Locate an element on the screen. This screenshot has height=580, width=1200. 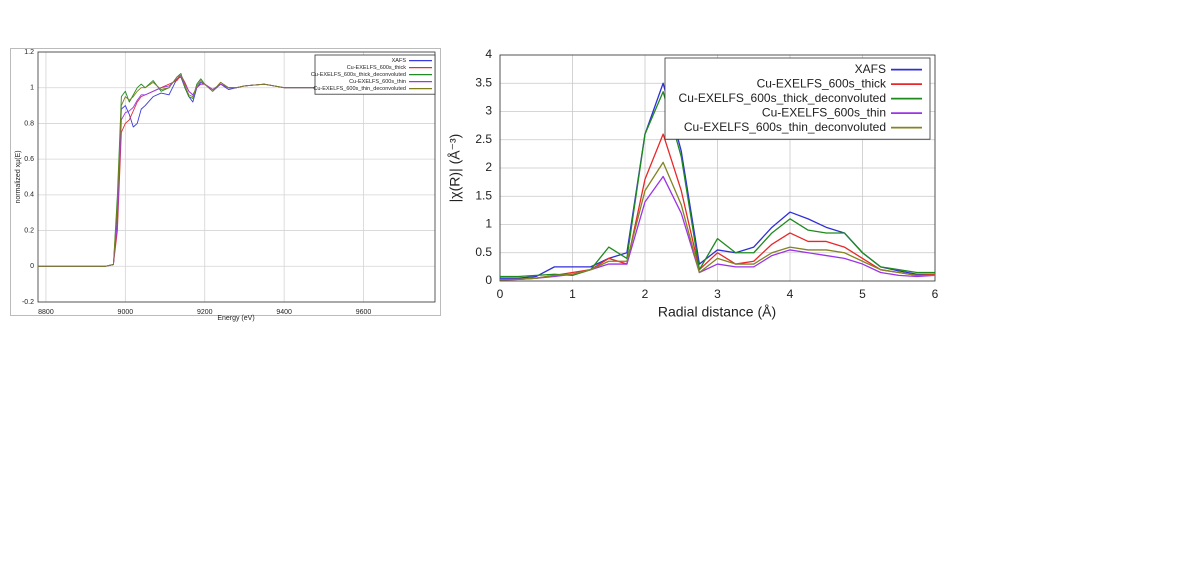
legend-box is located at coordinates (797, 98).